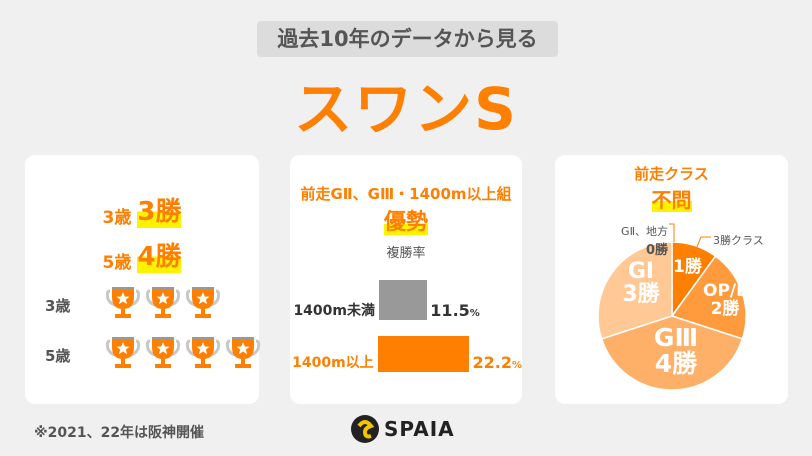 The width and height of the screenshot is (812, 456). What do you see at coordinates (687, 267) in the screenshot?
I see `slice-wins-3win: 1勝` at bounding box center [687, 267].